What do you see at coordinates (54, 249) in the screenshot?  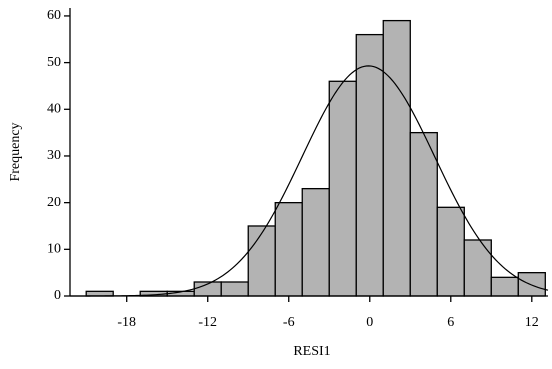 I see `y-tick-label: 10` at bounding box center [54, 249].